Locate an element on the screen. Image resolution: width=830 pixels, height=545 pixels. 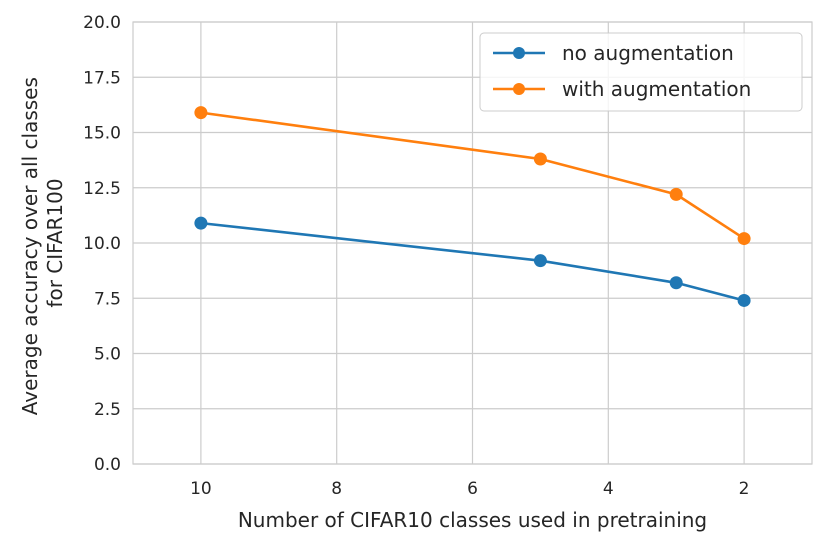
legend-marker-with-augmentation is located at coordinates (519, 89).